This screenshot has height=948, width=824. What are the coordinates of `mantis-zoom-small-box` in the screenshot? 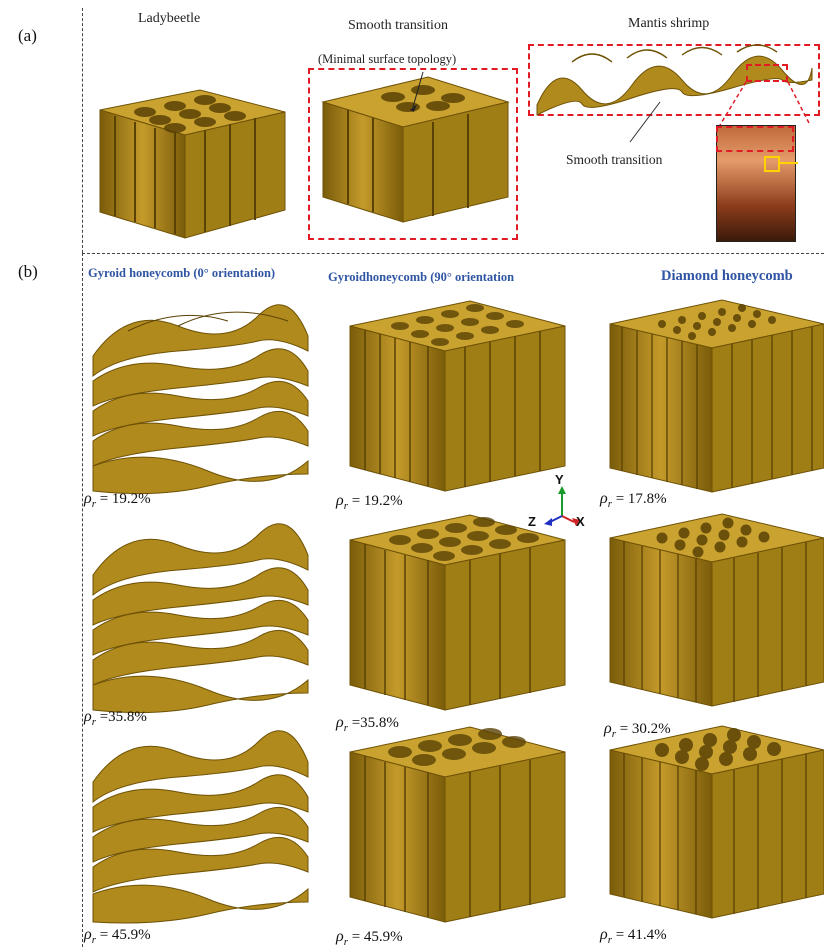 It's located at (767, 73).